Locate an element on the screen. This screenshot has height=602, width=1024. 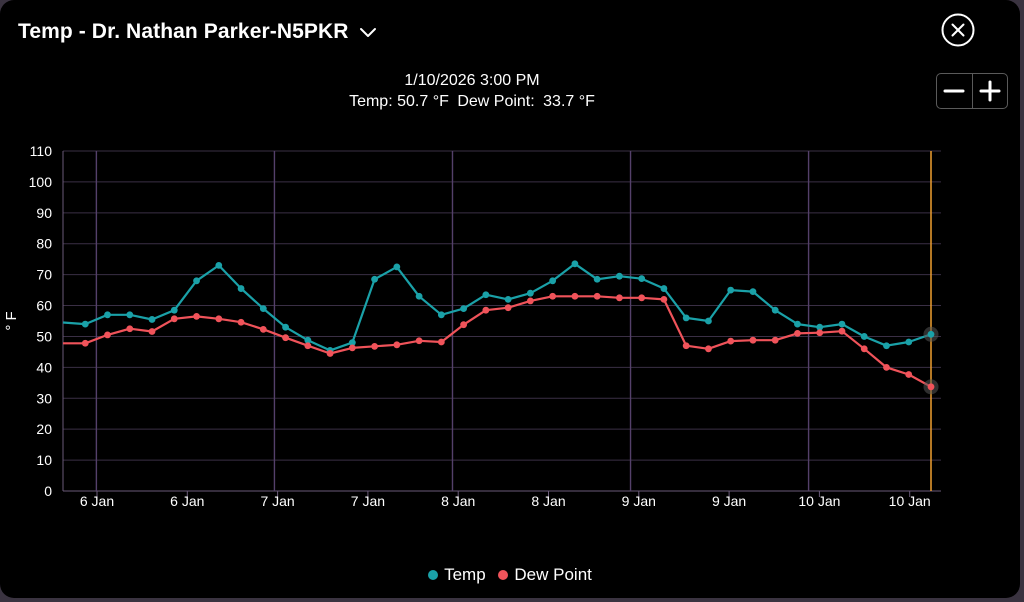
legend-swatch-dew-point is located at coordinates (503, 575).